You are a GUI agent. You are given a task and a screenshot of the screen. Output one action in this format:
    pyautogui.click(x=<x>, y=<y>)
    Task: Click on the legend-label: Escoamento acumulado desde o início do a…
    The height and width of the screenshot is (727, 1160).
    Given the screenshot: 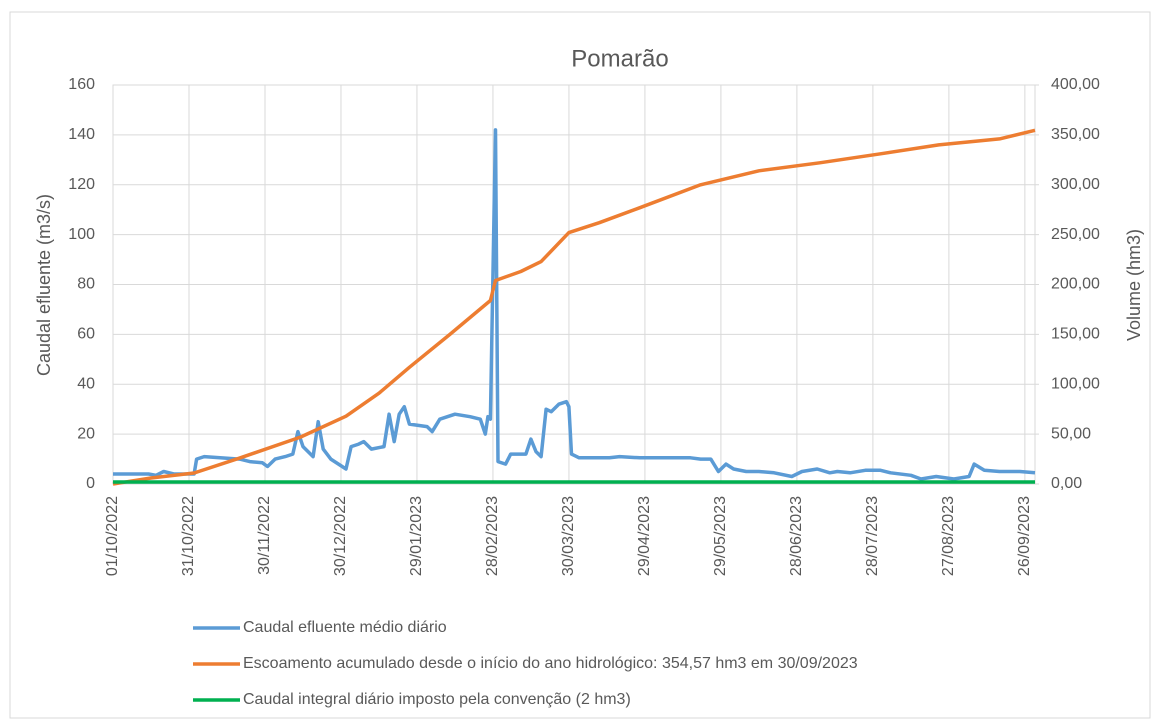 What is the action you would take?
    pyautogui.click(x=550, y=663)
    